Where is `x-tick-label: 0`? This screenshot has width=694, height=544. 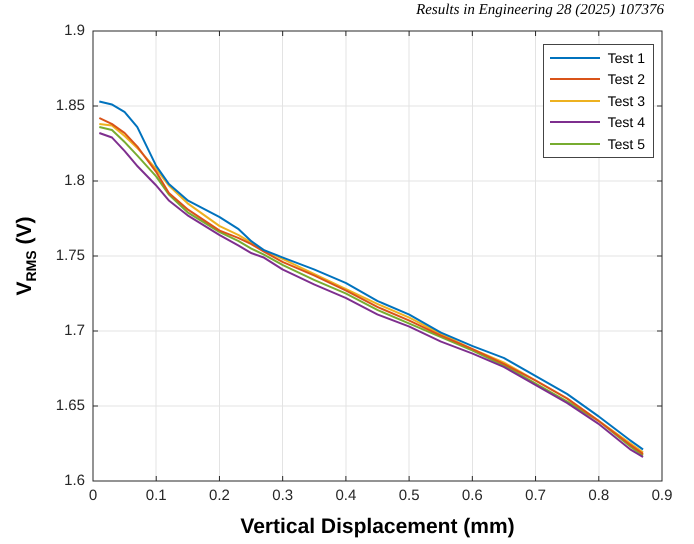 x-tick-label: 0 is located at coordinates (93, 495).